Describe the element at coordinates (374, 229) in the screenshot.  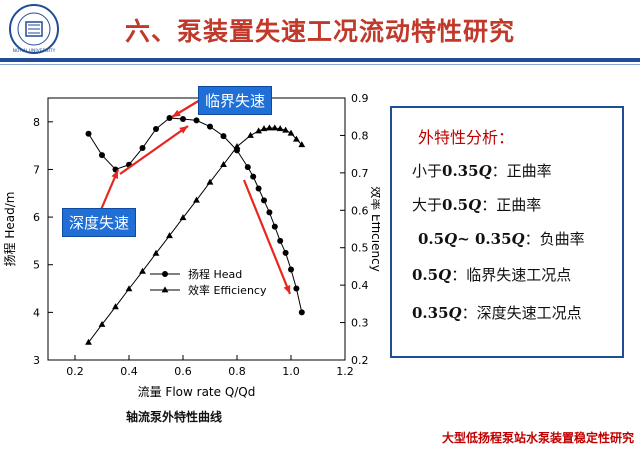
I see `y-right-axis-label: 效率 Efficiency` at that location.